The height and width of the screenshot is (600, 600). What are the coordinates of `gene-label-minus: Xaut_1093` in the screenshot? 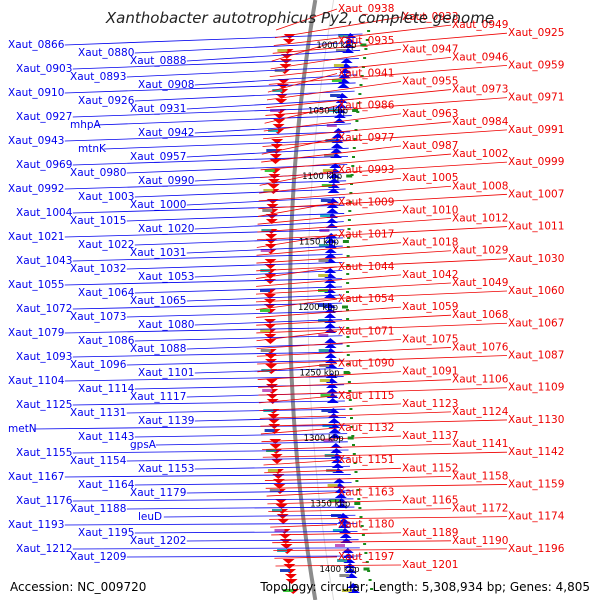 It's located at (44, 357).